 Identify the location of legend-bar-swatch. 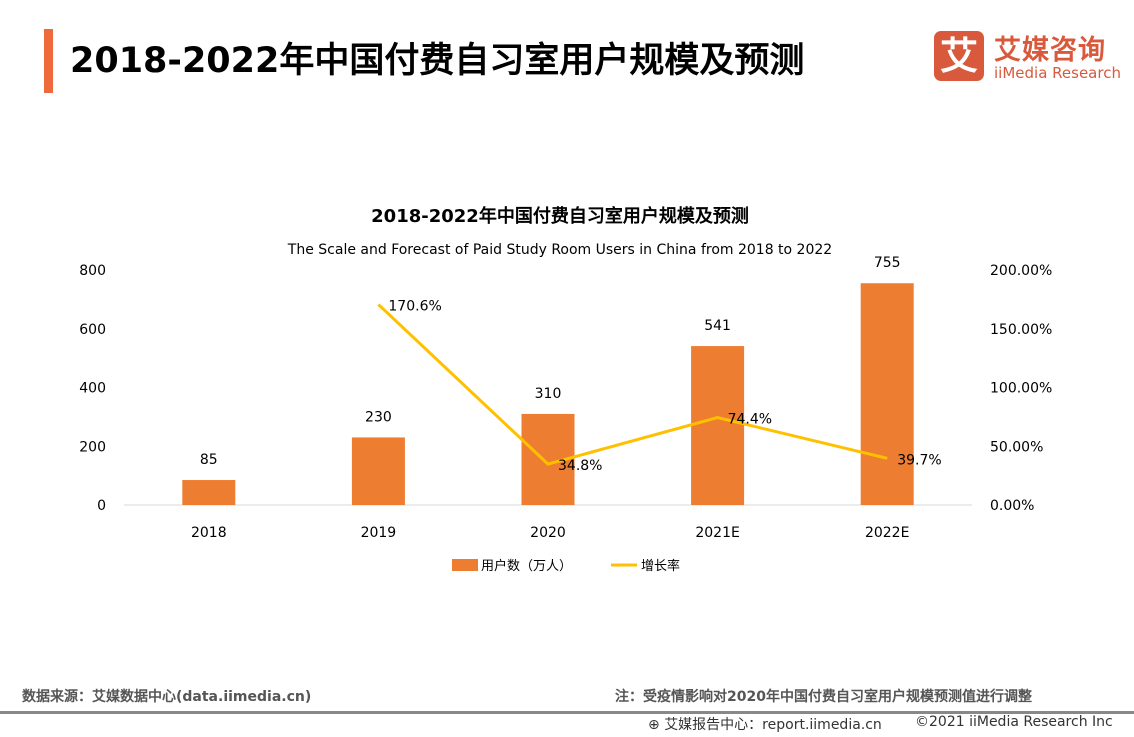
(465, 565).